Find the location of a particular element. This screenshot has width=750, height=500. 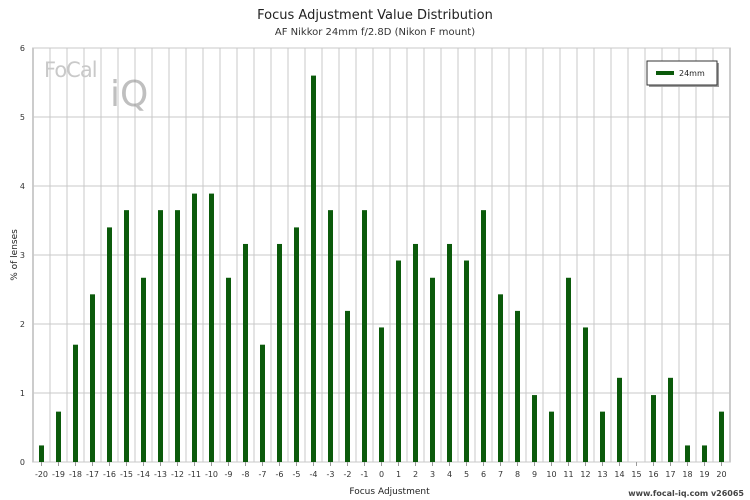

x-tick-label: -13 is located at coordinates (160, 474).